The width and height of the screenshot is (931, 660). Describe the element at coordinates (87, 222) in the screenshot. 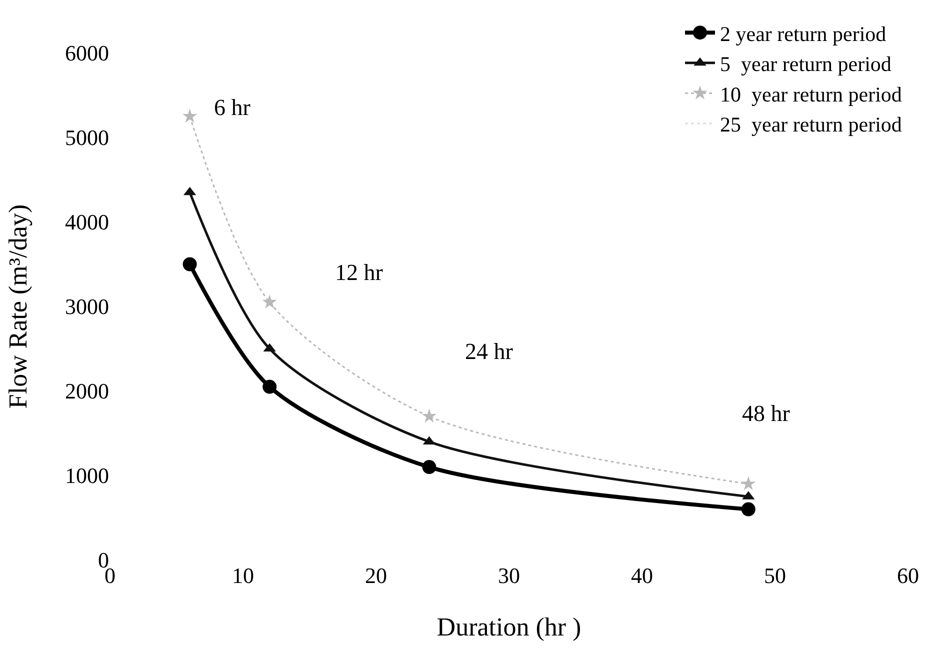

I see `y-tick-label: 4000` at that location.